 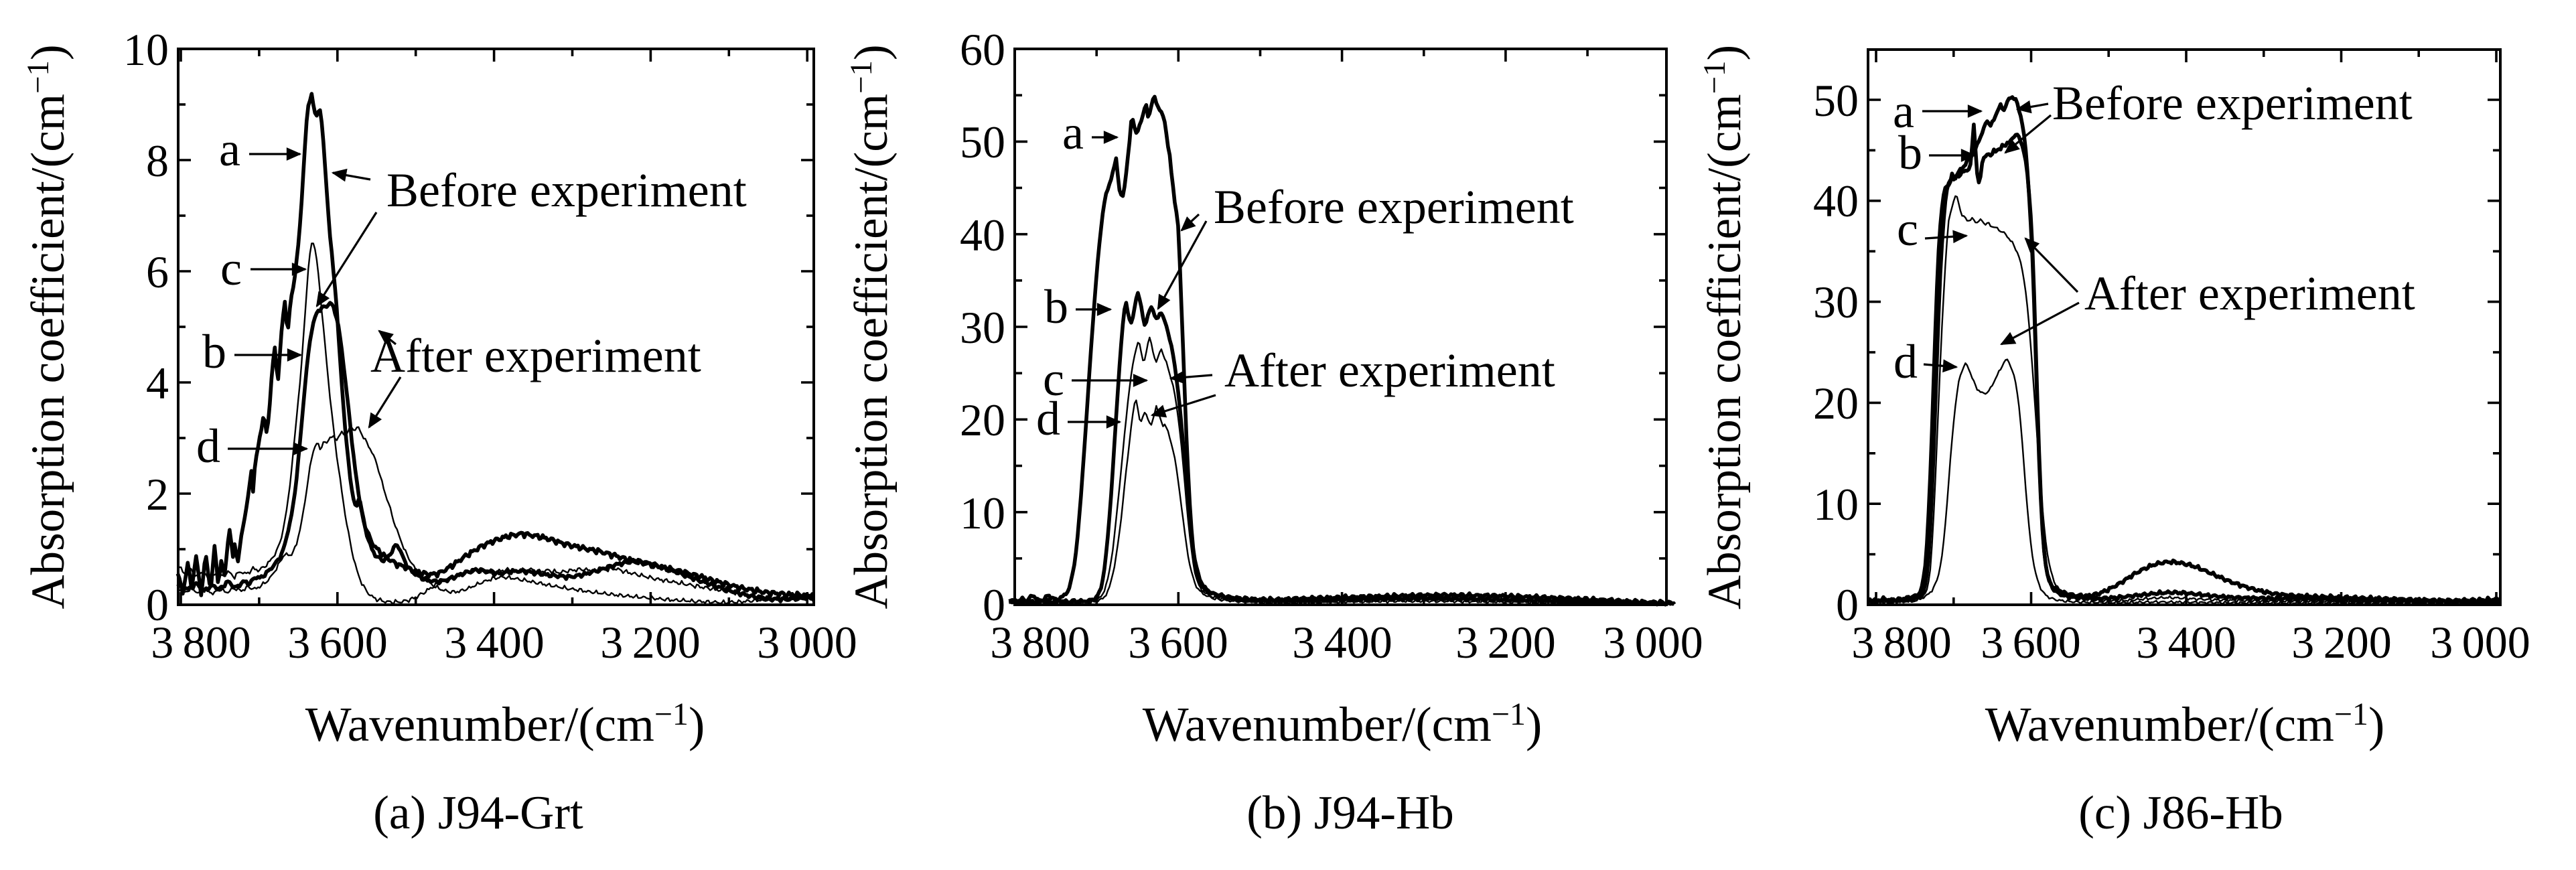 I want to click on svg-text: 8, so click(x=157, y=160).